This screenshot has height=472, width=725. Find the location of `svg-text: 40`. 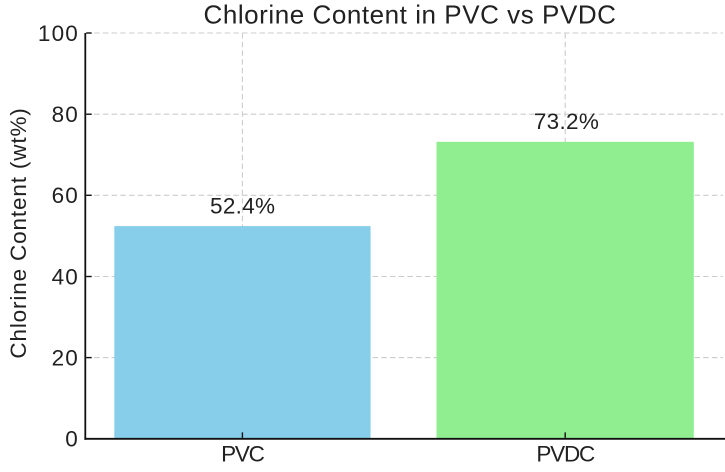

svg-text: 40 is located at coordinates (65, 276).